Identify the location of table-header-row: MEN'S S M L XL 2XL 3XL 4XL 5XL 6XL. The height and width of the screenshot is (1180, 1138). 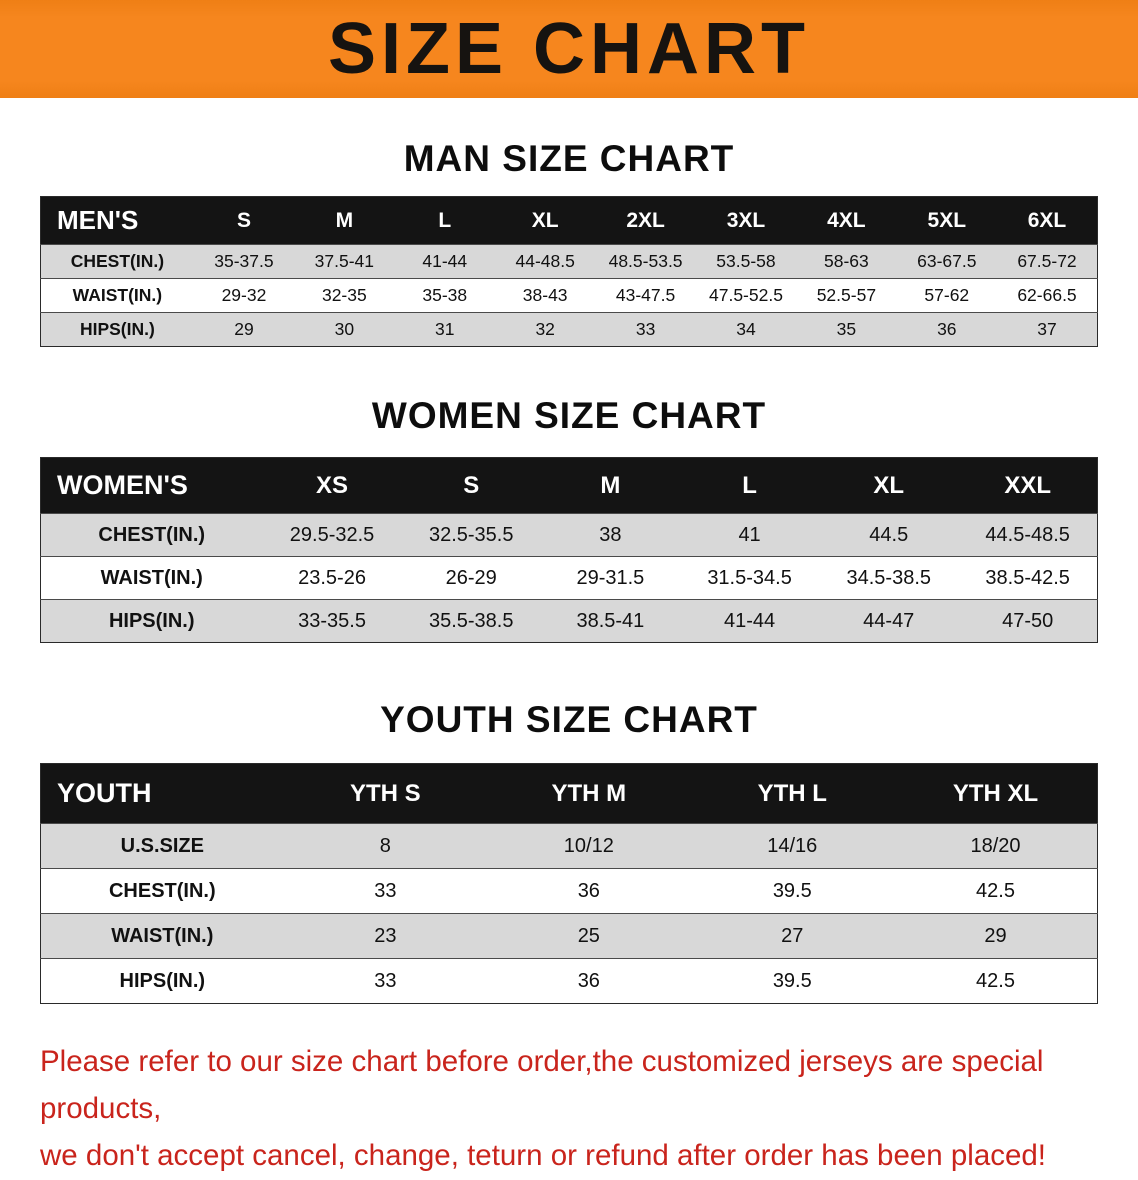
(569, 220).